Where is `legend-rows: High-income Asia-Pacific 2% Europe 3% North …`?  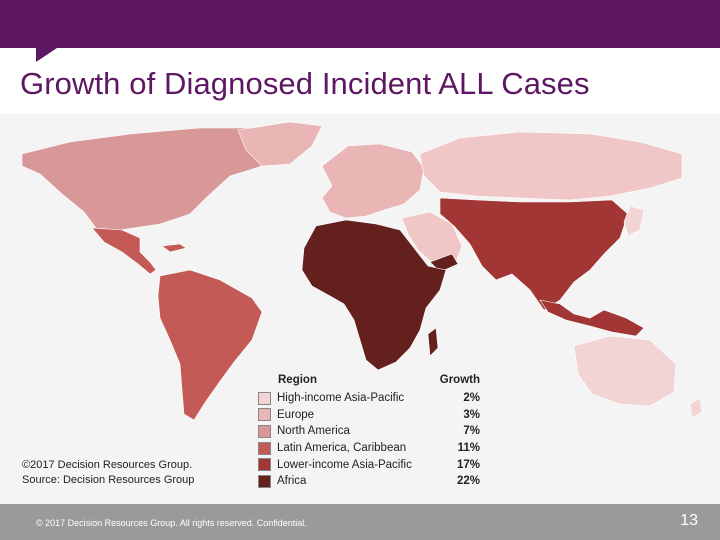
legend-rows: High-income Asia-Pacific 2% Europe 3% North … is located at coordinates (369, 440).